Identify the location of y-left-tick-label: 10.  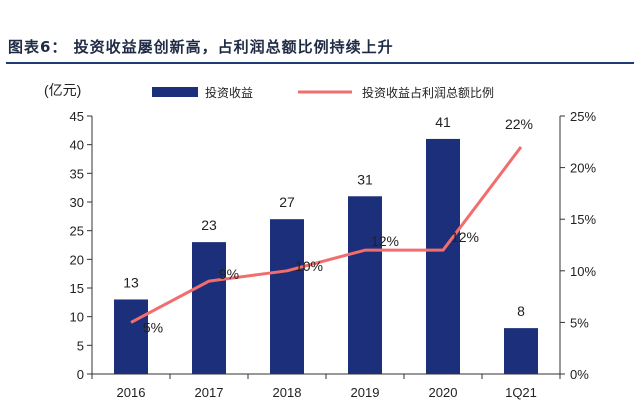
(77, 317).